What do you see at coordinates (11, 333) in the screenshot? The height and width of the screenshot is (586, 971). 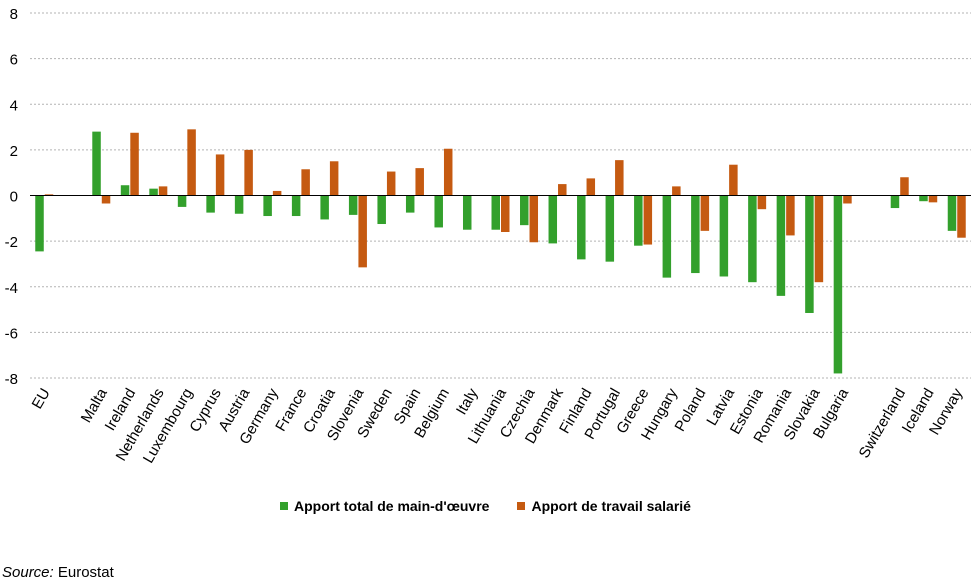 I see `y-tick-label: -6` at bounding box center [11, 333].